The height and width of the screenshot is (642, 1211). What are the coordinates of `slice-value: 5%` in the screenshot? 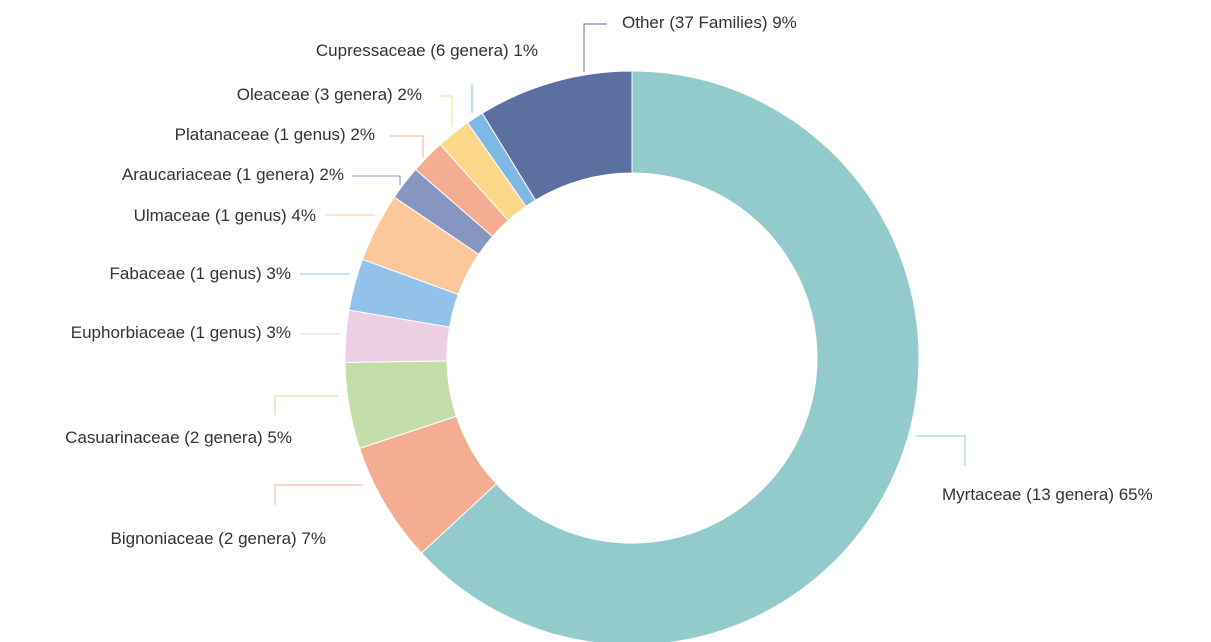 It's located at (279, 437).